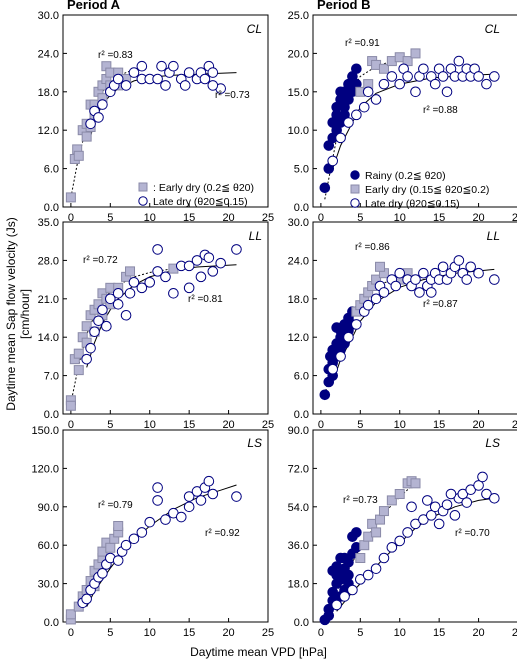 The width and height of the screenshot is (517, 663). What do you see at coordinates (301, 170) in the screenshot?
I see `y-tick-label: 5.0` at bounding box center [301, 170].